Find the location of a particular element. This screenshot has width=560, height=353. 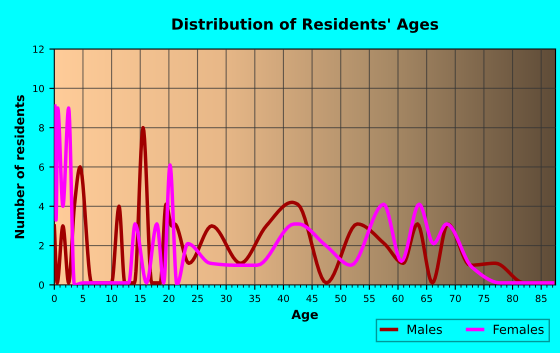

y-axis-title: Number of residents is located at coordinates (19, 166).